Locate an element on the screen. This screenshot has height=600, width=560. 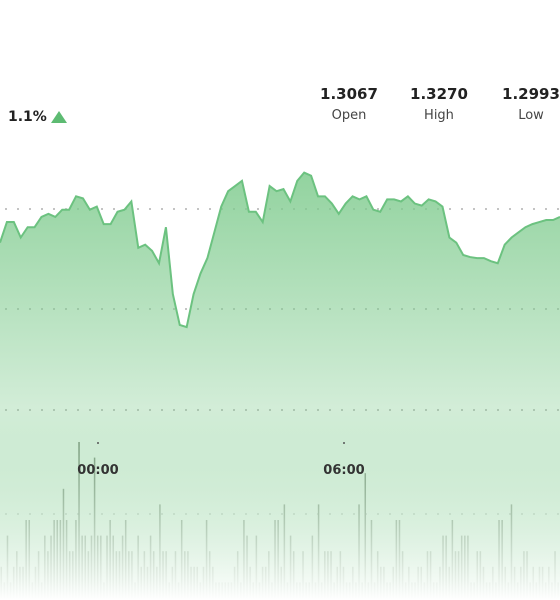
low-label: Low is located at coordinates (531, 115).